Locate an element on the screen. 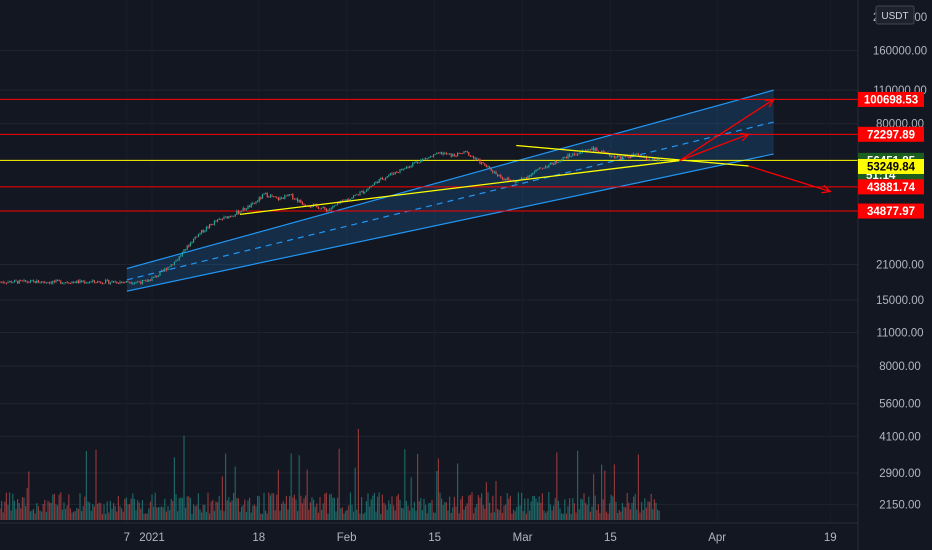  y-tick-label: 160000.00 is located at coordinates (900, 52).